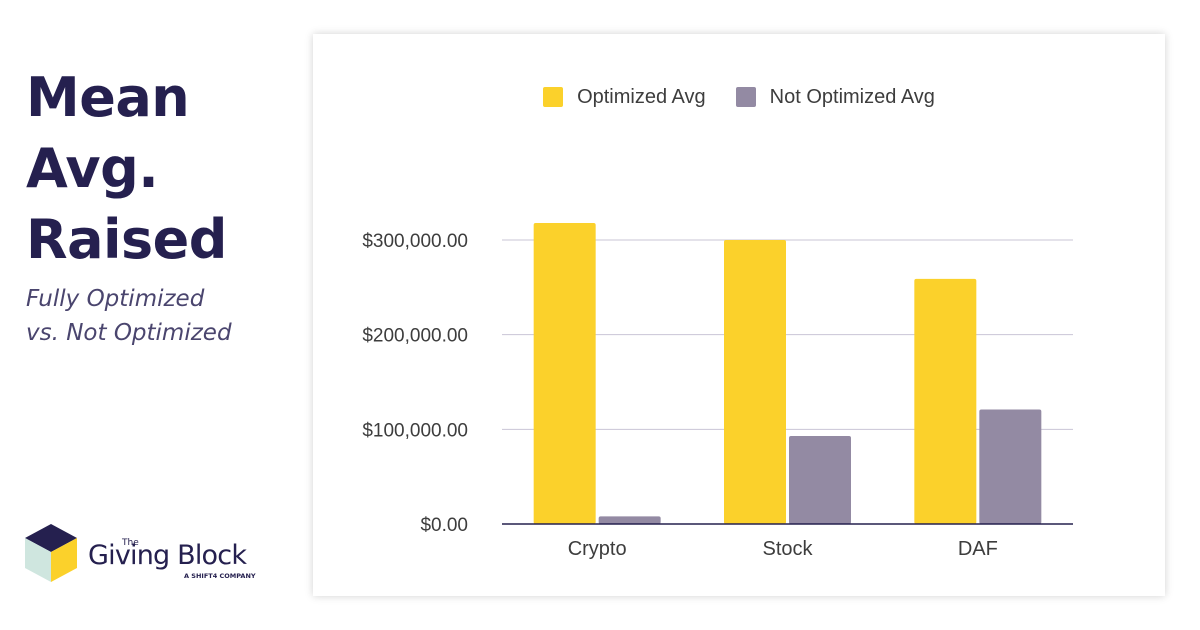 The height and width of the screenshot is (630, 1200). I want to click on giving-block-logo: The Giving Block A SHIFT4 COMPANY, so click(152, 555).